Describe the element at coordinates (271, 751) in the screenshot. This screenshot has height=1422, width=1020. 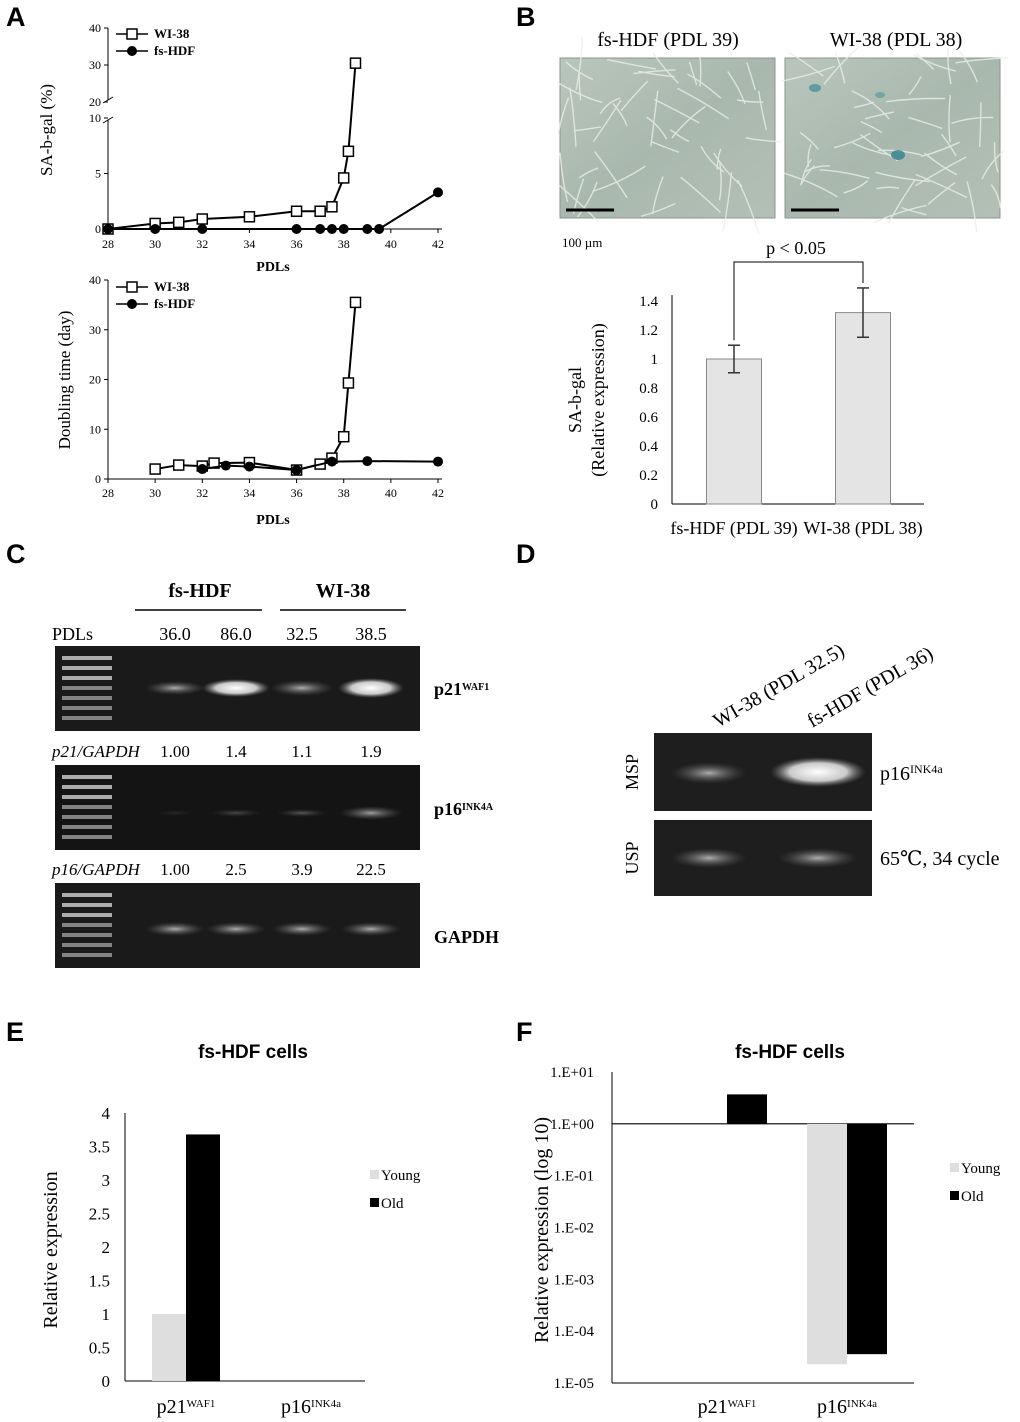
I see `panel-c-ratio1: 1.00 1.4 1.1 1.9` at that location.